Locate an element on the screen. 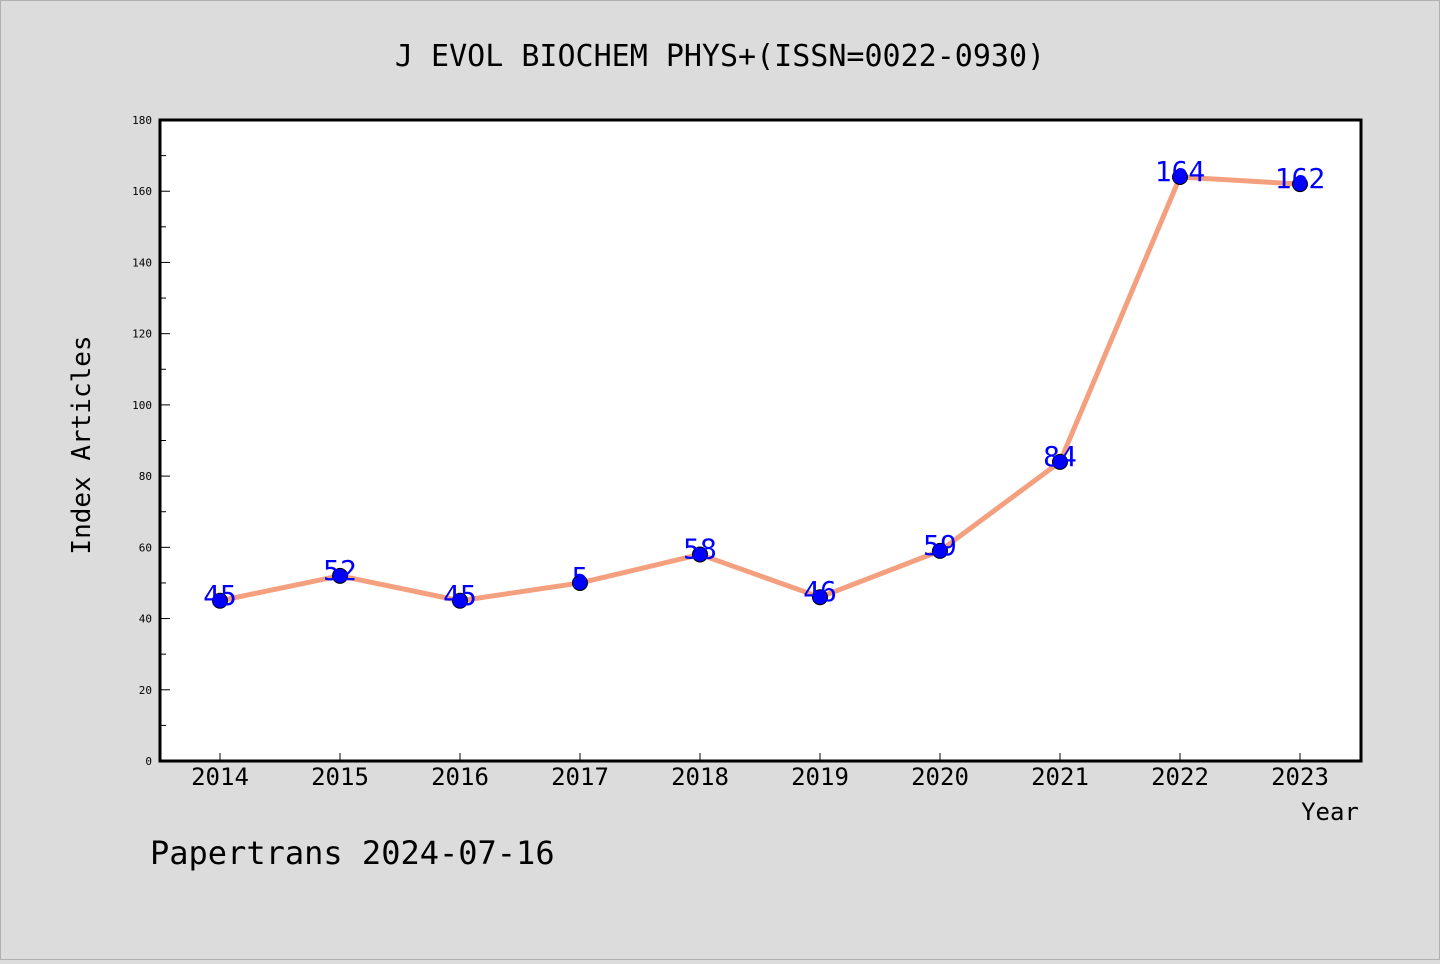 The width and height of the screenshot is (1440, 964). x-tick-label: 2020 is located at coordinates (940, 777).